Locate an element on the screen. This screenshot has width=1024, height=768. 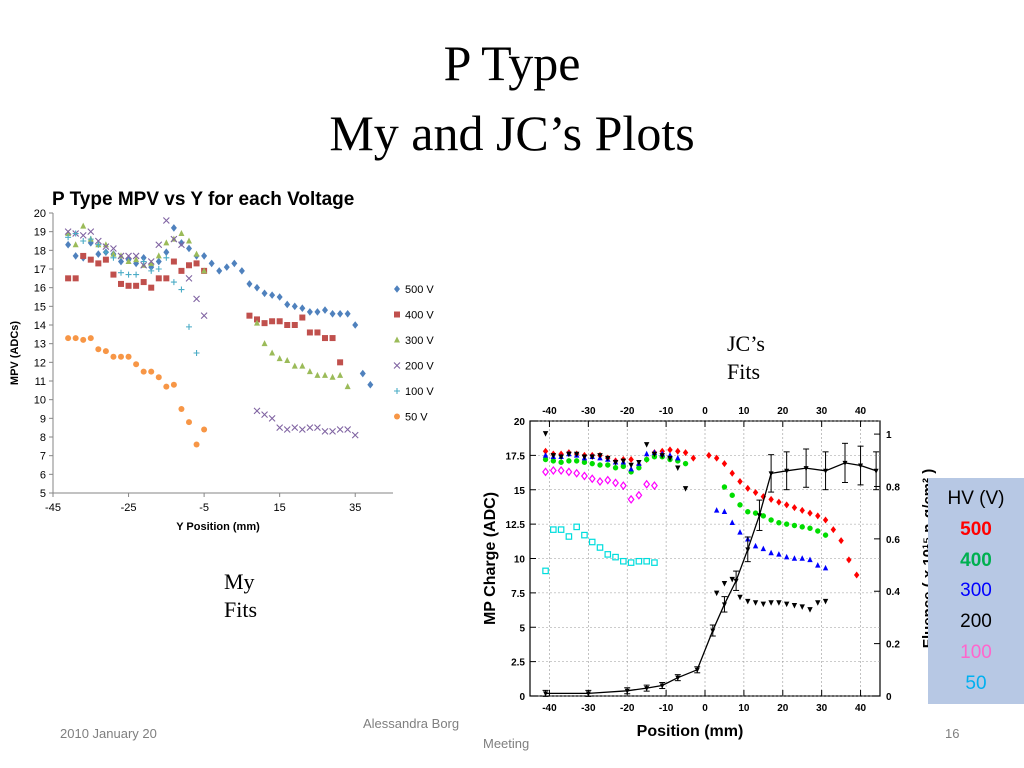
legend-label: 50 V is located at coordinates (416, 418).